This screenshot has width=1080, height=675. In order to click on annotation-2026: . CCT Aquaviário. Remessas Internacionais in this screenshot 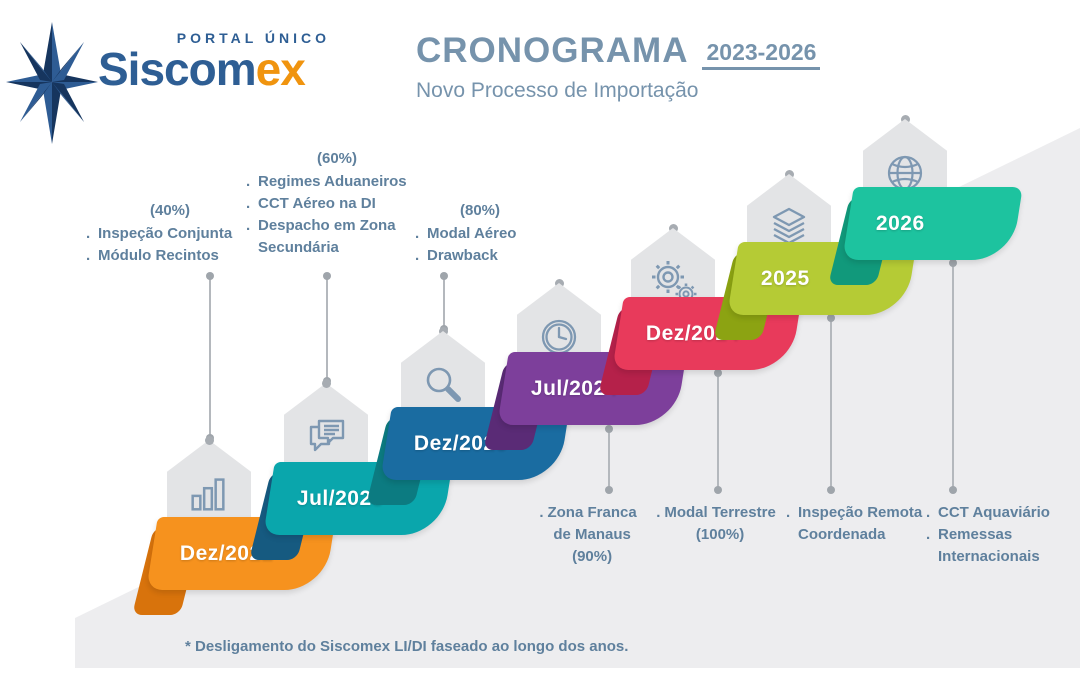, I will do `click(1001, 535)`.